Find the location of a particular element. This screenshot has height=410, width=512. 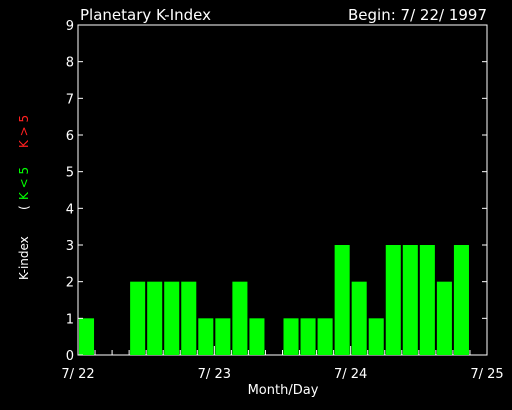

y-axis-label-green: K < 5 is located at coordinates (24, 183).